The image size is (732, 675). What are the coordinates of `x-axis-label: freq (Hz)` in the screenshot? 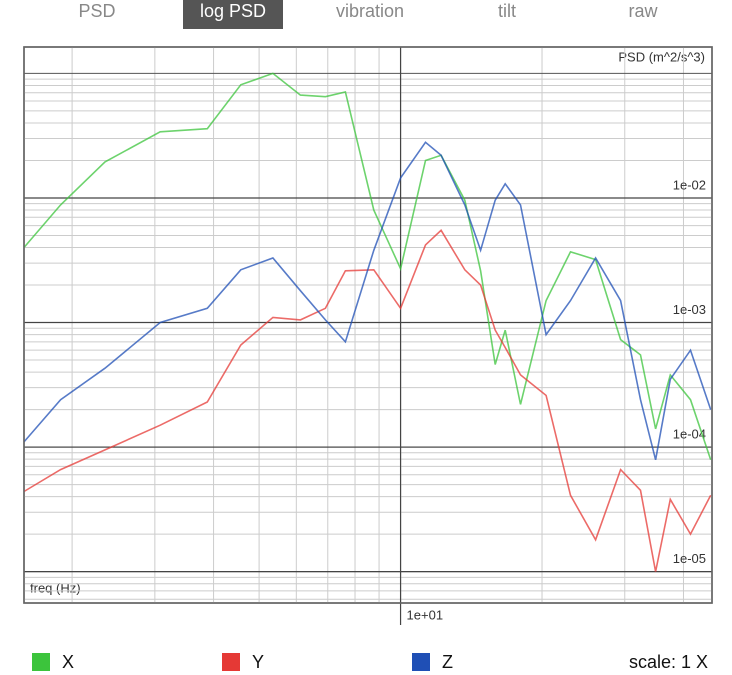 It's located at (55, 587).